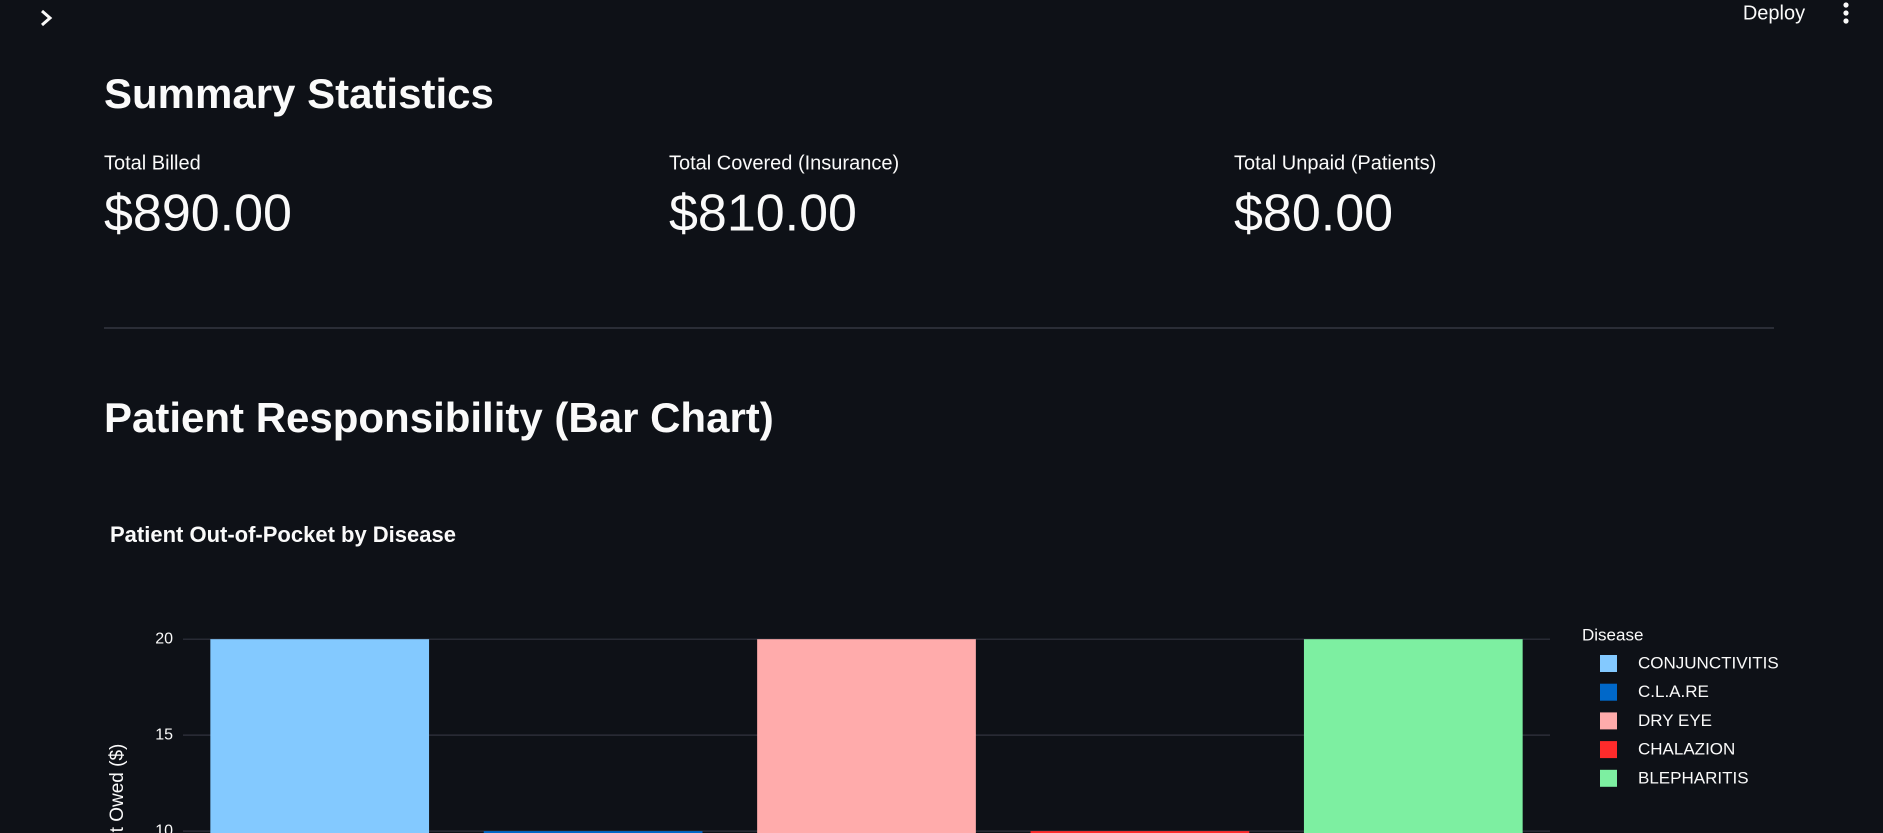  Describe the element at coordinates (1708, 662) in the screenshot. I see `legend-label: CONJUNCTIVITIS` at that location.